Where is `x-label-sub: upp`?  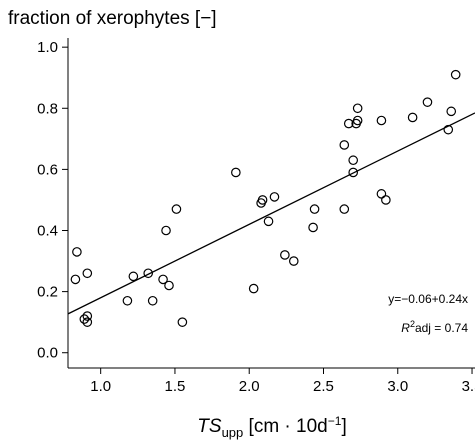 x-label-sub: upp is located at coordinates (233, 432).